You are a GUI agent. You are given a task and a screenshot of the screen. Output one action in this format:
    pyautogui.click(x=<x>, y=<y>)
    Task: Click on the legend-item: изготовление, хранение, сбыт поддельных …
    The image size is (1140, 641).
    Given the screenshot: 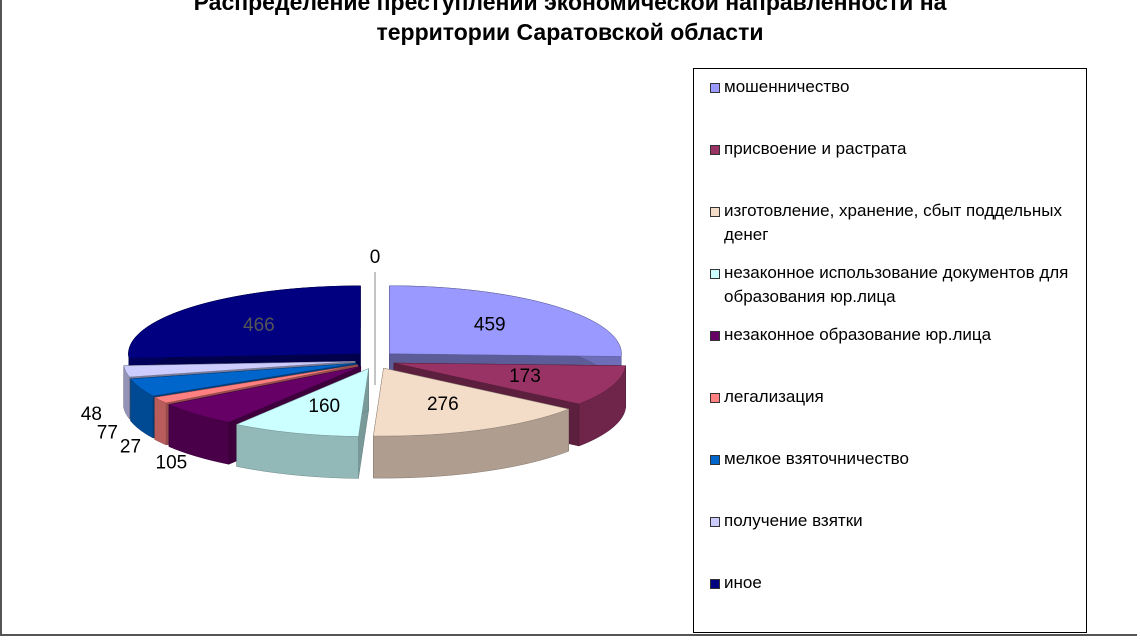 What is the action you would take?
    pyautogui.click(x=893, y=230)
    